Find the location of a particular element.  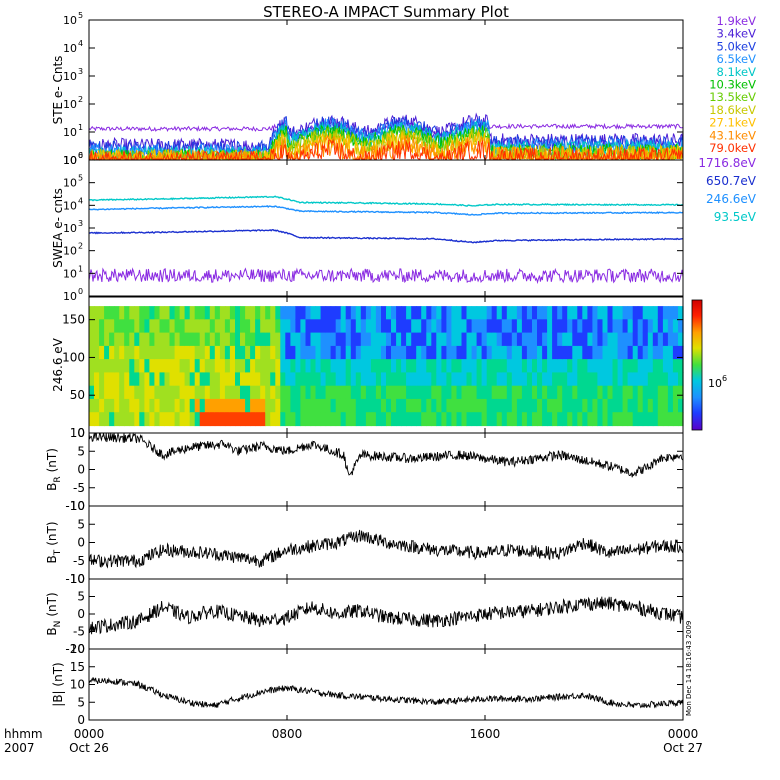

y-tick-exp: 0 is located at coordinates (80, 291).